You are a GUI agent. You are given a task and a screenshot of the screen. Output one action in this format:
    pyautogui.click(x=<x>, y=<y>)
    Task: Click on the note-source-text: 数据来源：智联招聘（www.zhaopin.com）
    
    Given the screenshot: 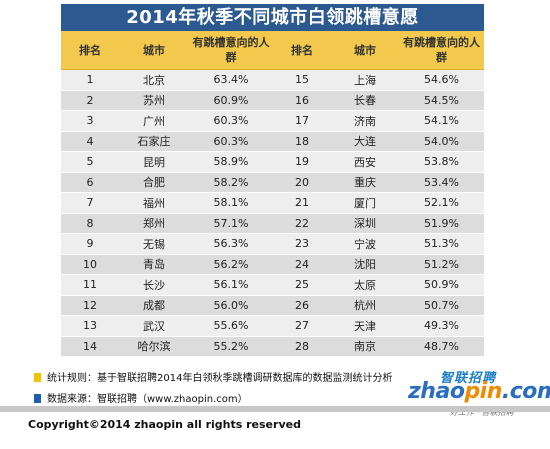 What is the action you would take?
    pyautogui.click(x=147, y=399)
    